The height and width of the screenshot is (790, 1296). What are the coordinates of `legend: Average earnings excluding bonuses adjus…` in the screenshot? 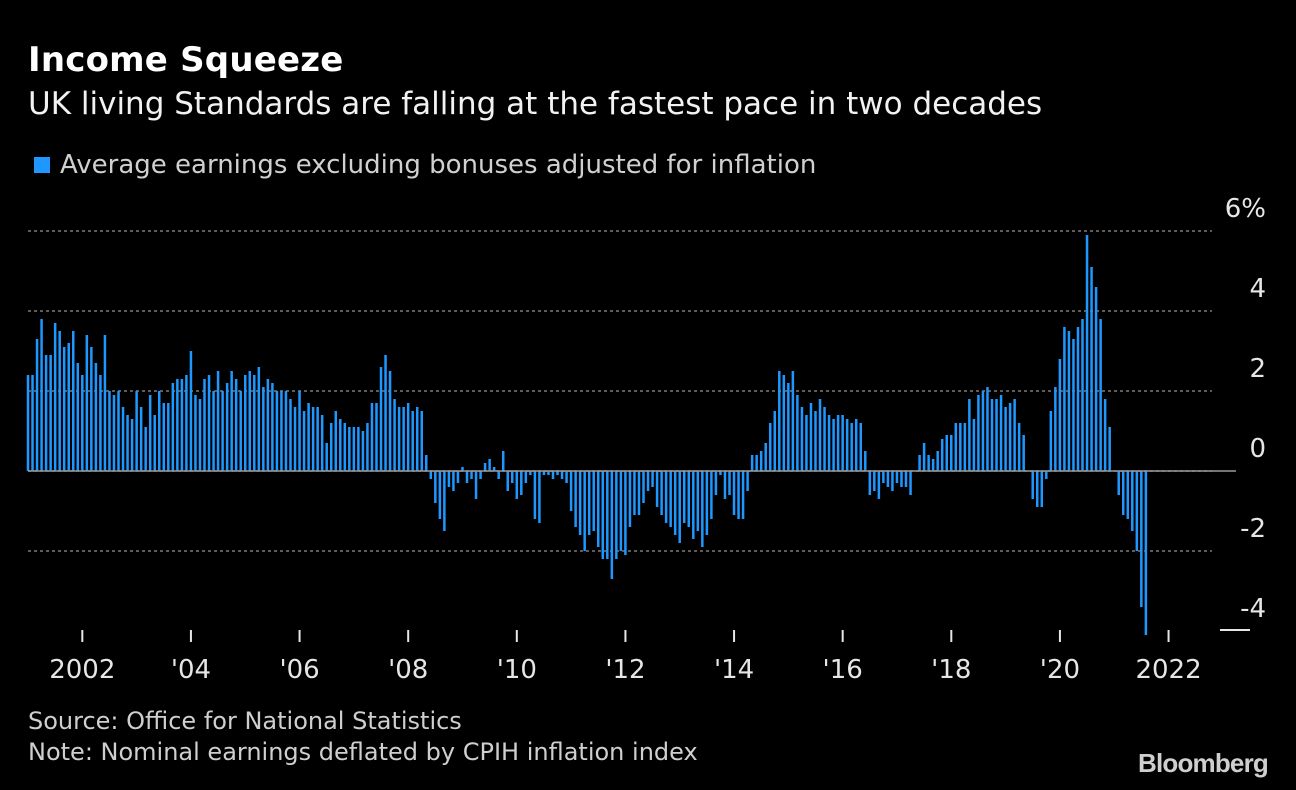 It's located at (425, 165).